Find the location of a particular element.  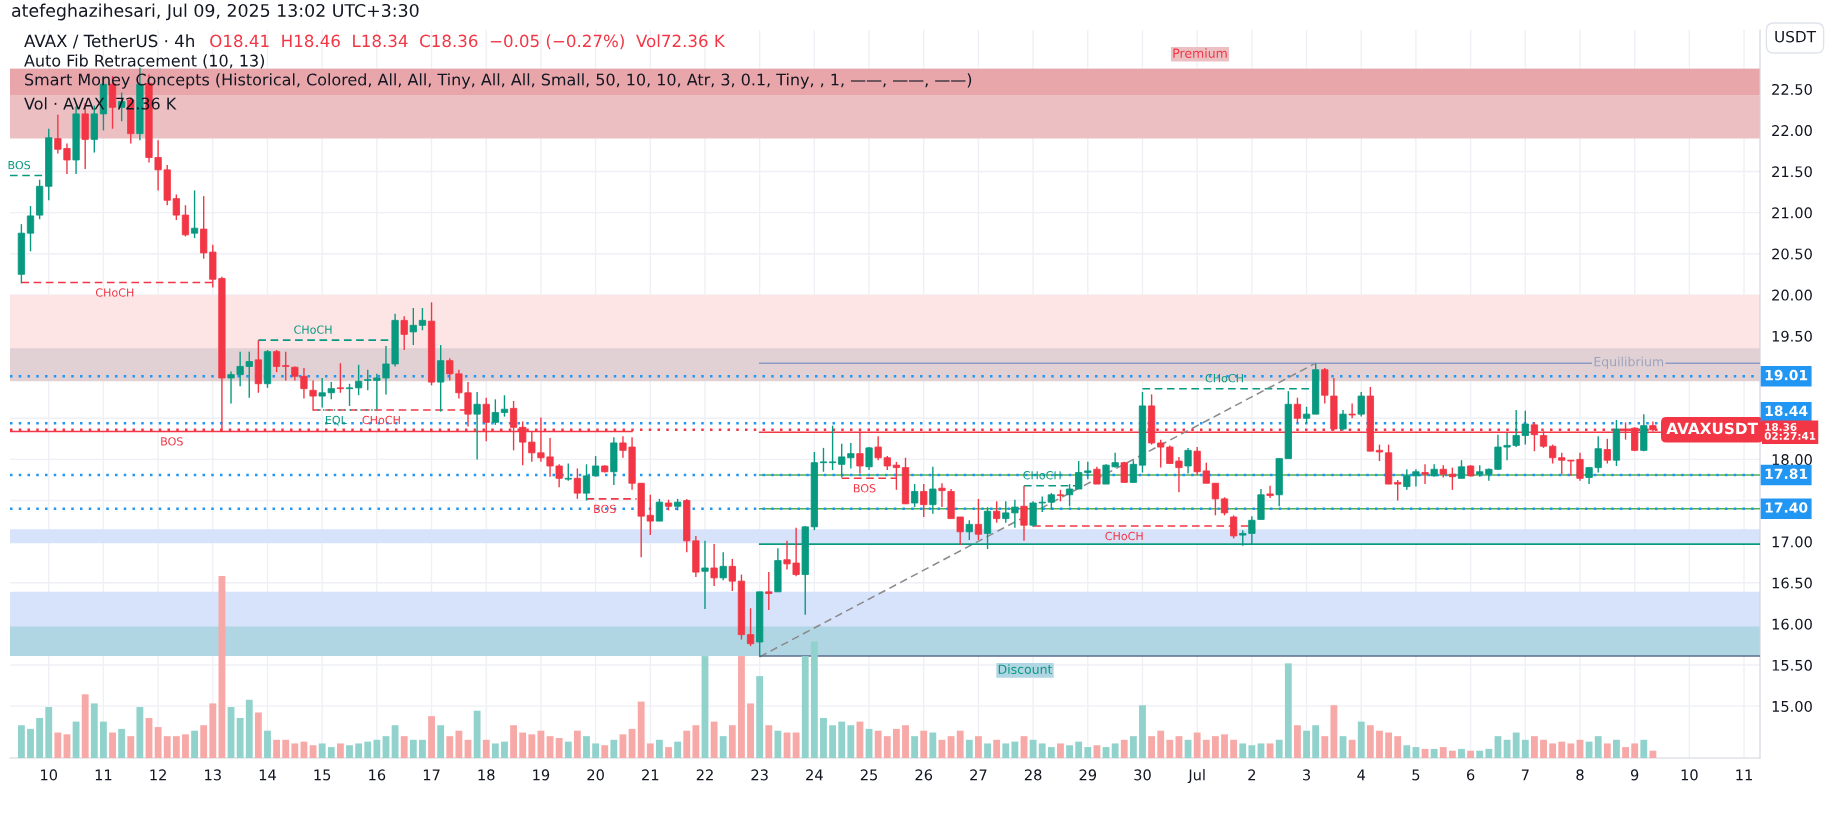

y-tick-label: 17.00 is located at coordinates (1792, 542).